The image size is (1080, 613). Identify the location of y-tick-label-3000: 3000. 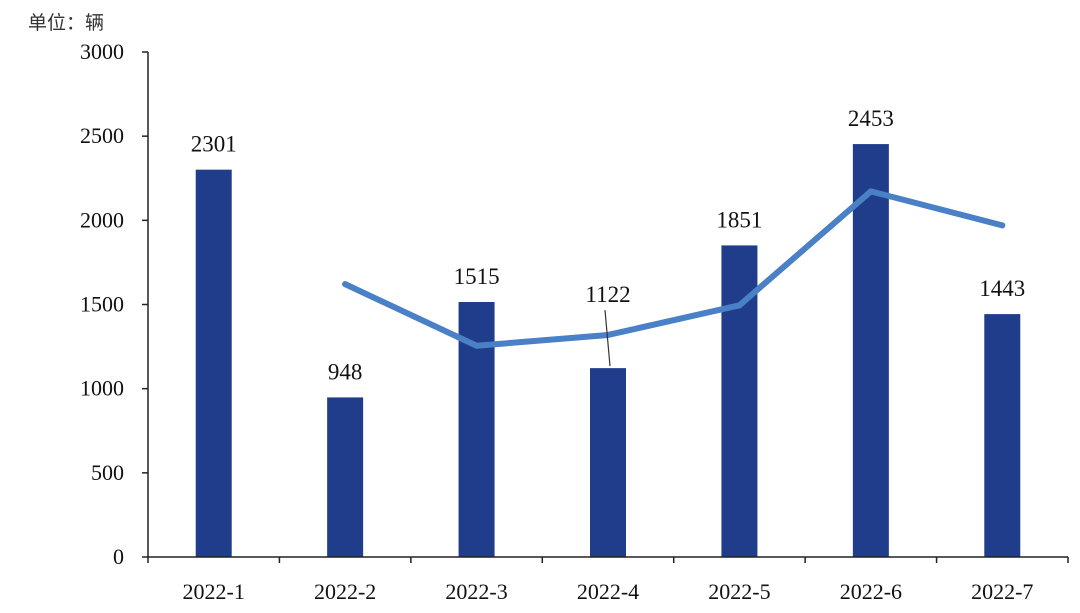
(102, 51).